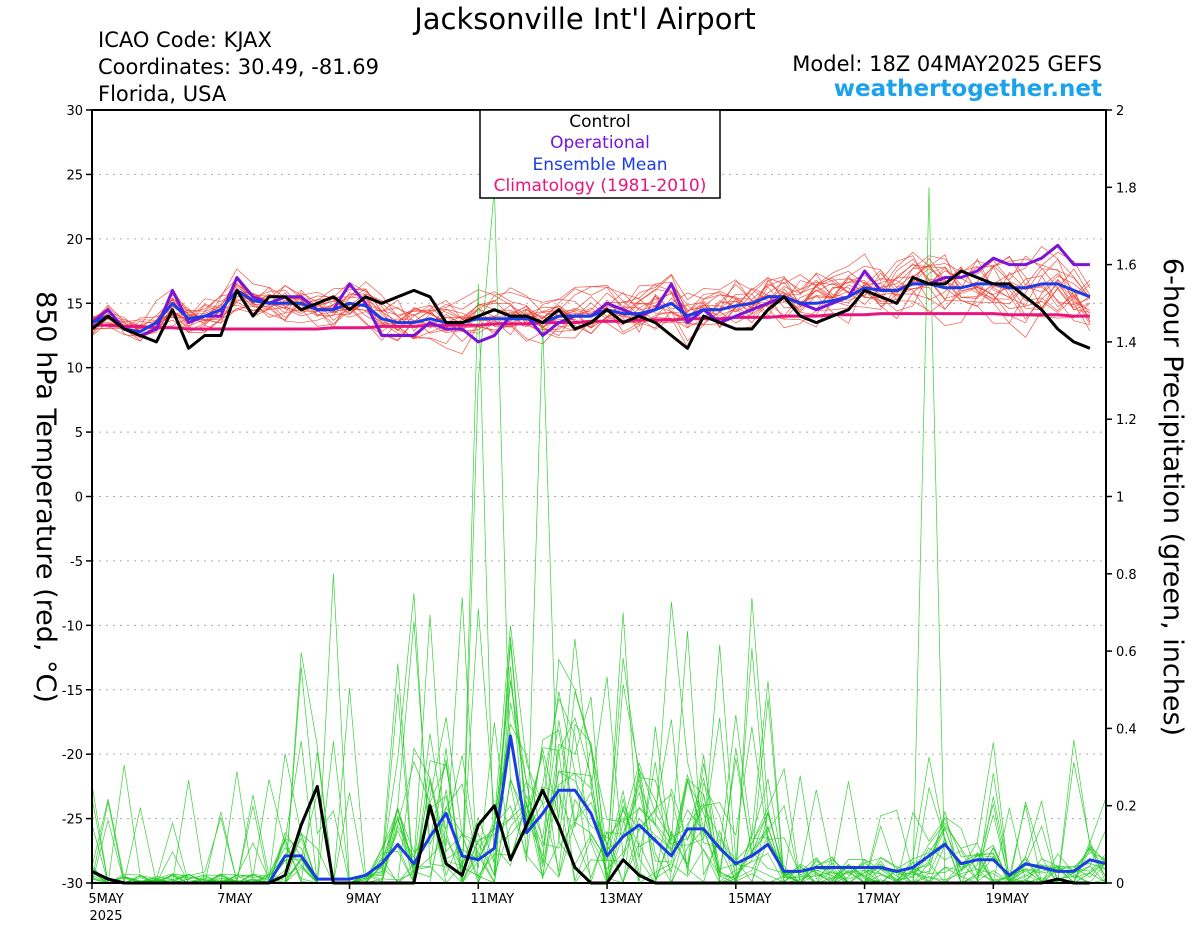 This screenshot has height=927, width=1200. Describe the element at coordinates (600, 143) in the screenshot. I see `legend-operational: Operational` at that location.